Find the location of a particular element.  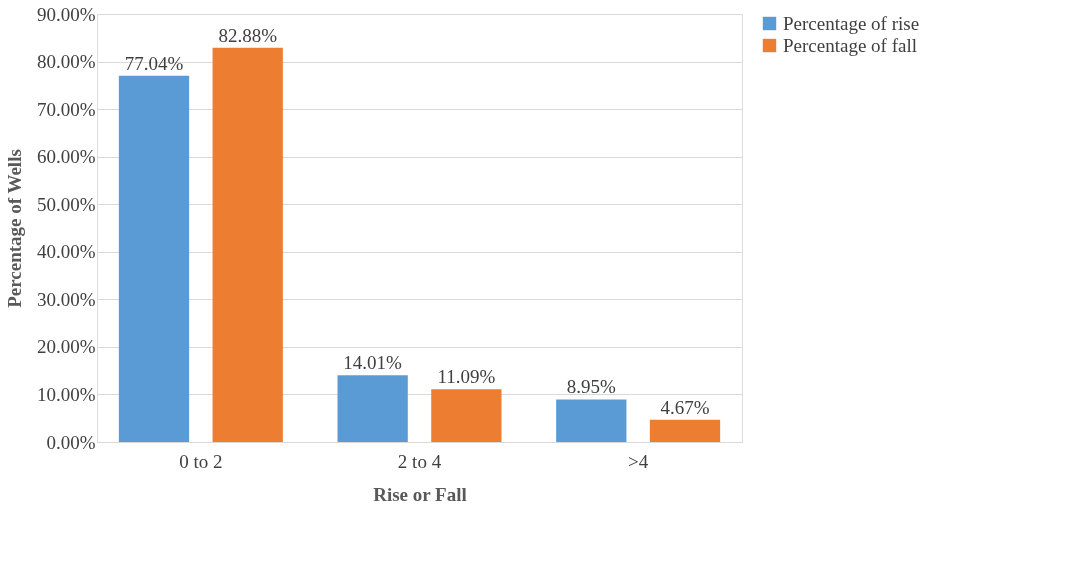

legend-label: Percentage of fall is located at coordinates (850, 45).